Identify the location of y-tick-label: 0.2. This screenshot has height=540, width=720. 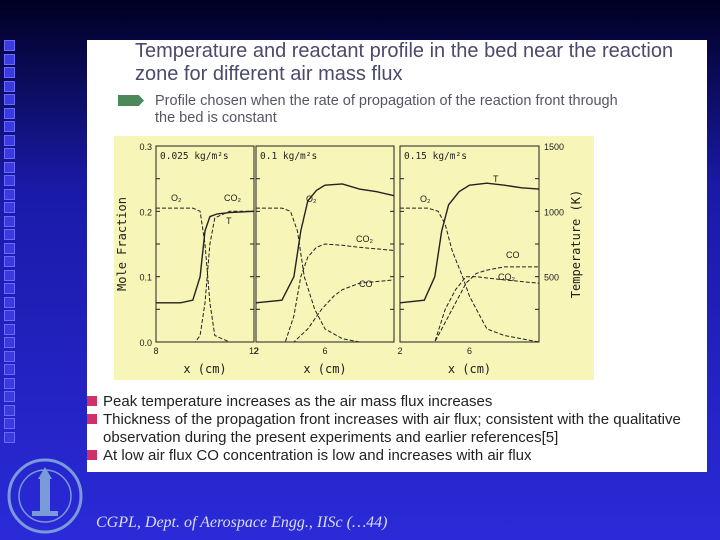
(145, 212).